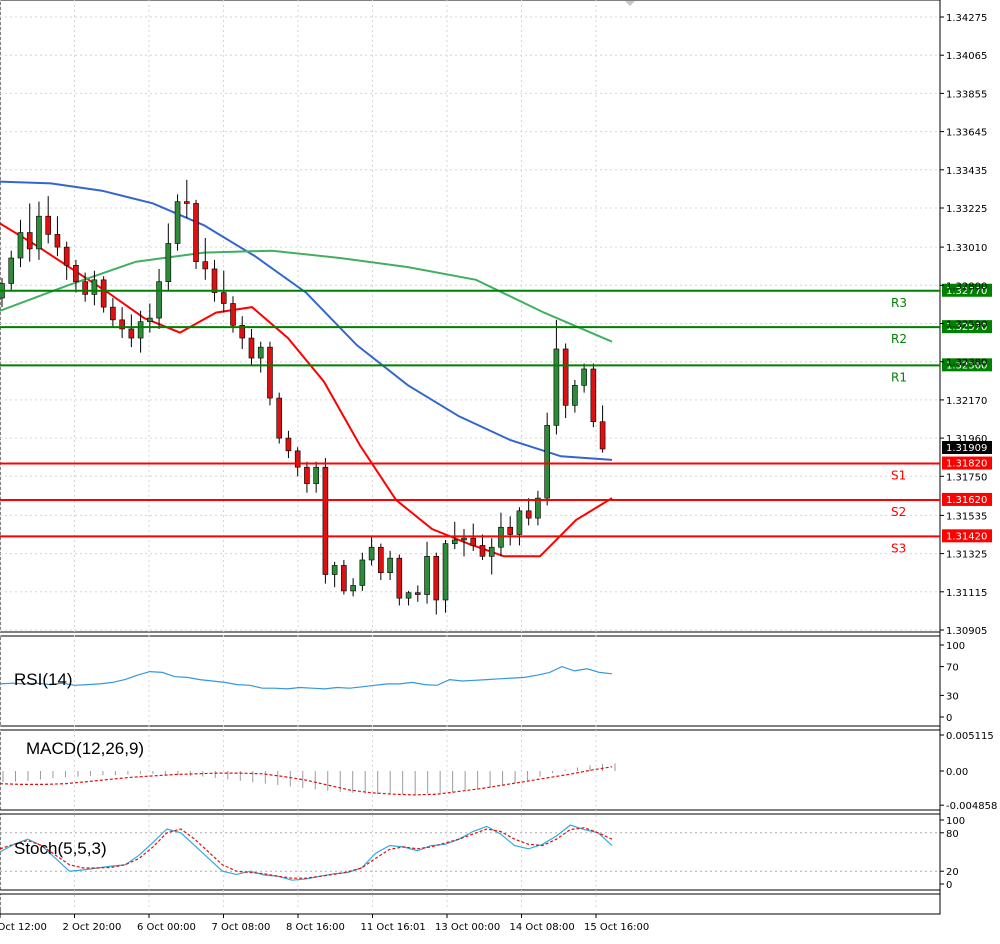  Describe the element at coordinates (952, 696) in the screenshot. I see `rsi-tick-label: 30` at that location.